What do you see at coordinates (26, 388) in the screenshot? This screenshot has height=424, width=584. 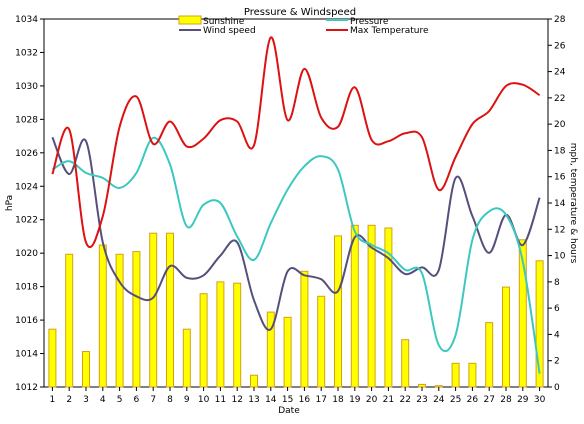 I see `left-tick-label: 1012` at bounding box center [26, 388].